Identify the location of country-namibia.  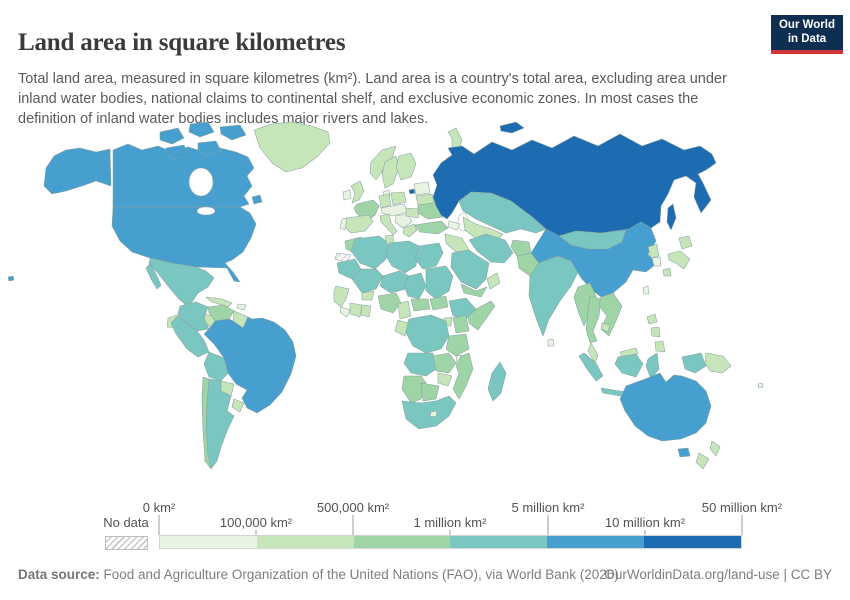
(414, 389).